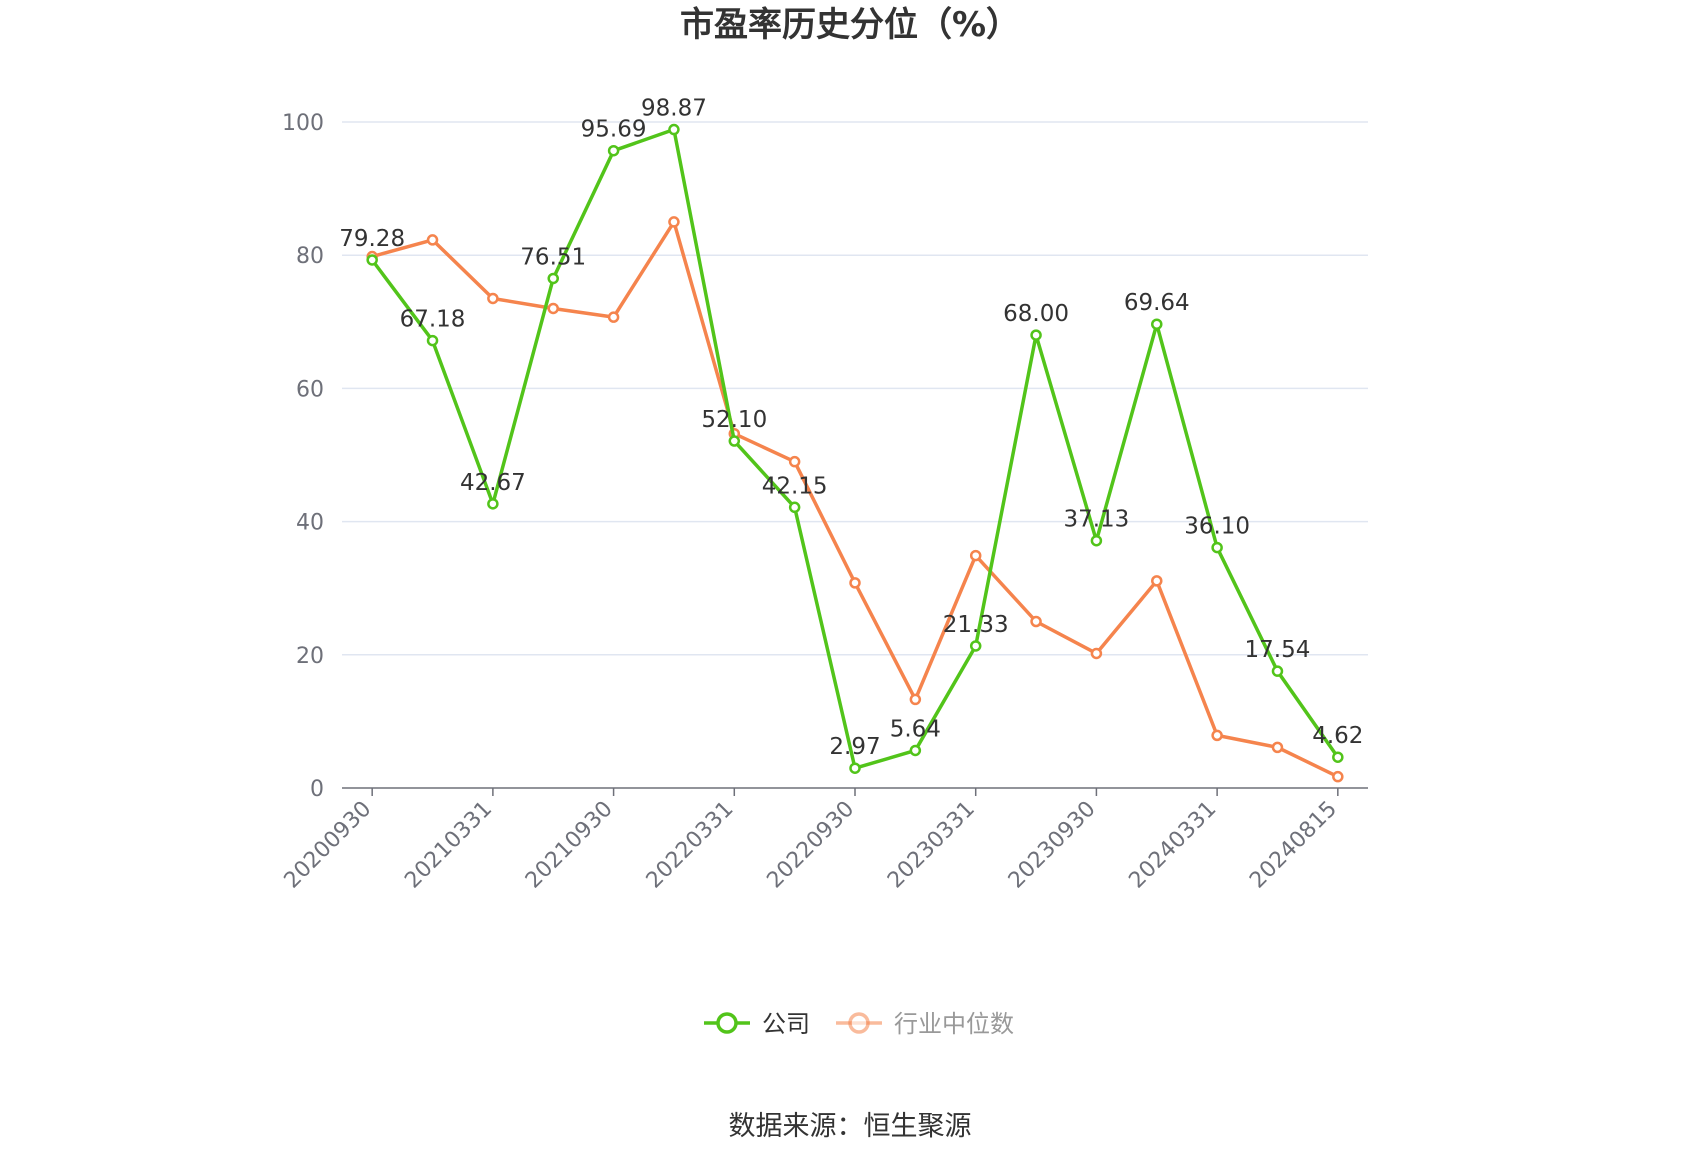  Describe the element at coordinates (553, 257) in the screenshot. I see `data-label: 76.51` at that location.